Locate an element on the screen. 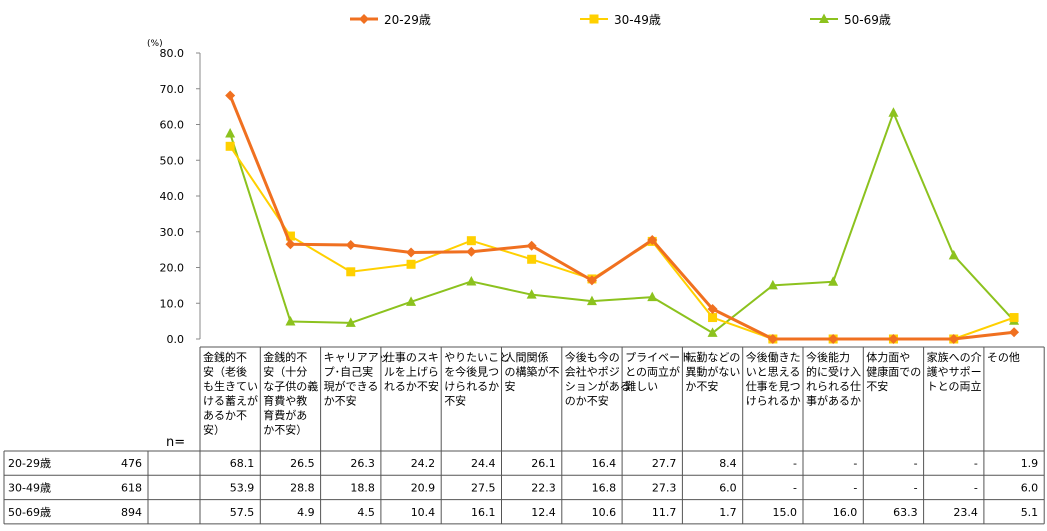  data-cell: 16.4 is located at coordinates (604, 463).